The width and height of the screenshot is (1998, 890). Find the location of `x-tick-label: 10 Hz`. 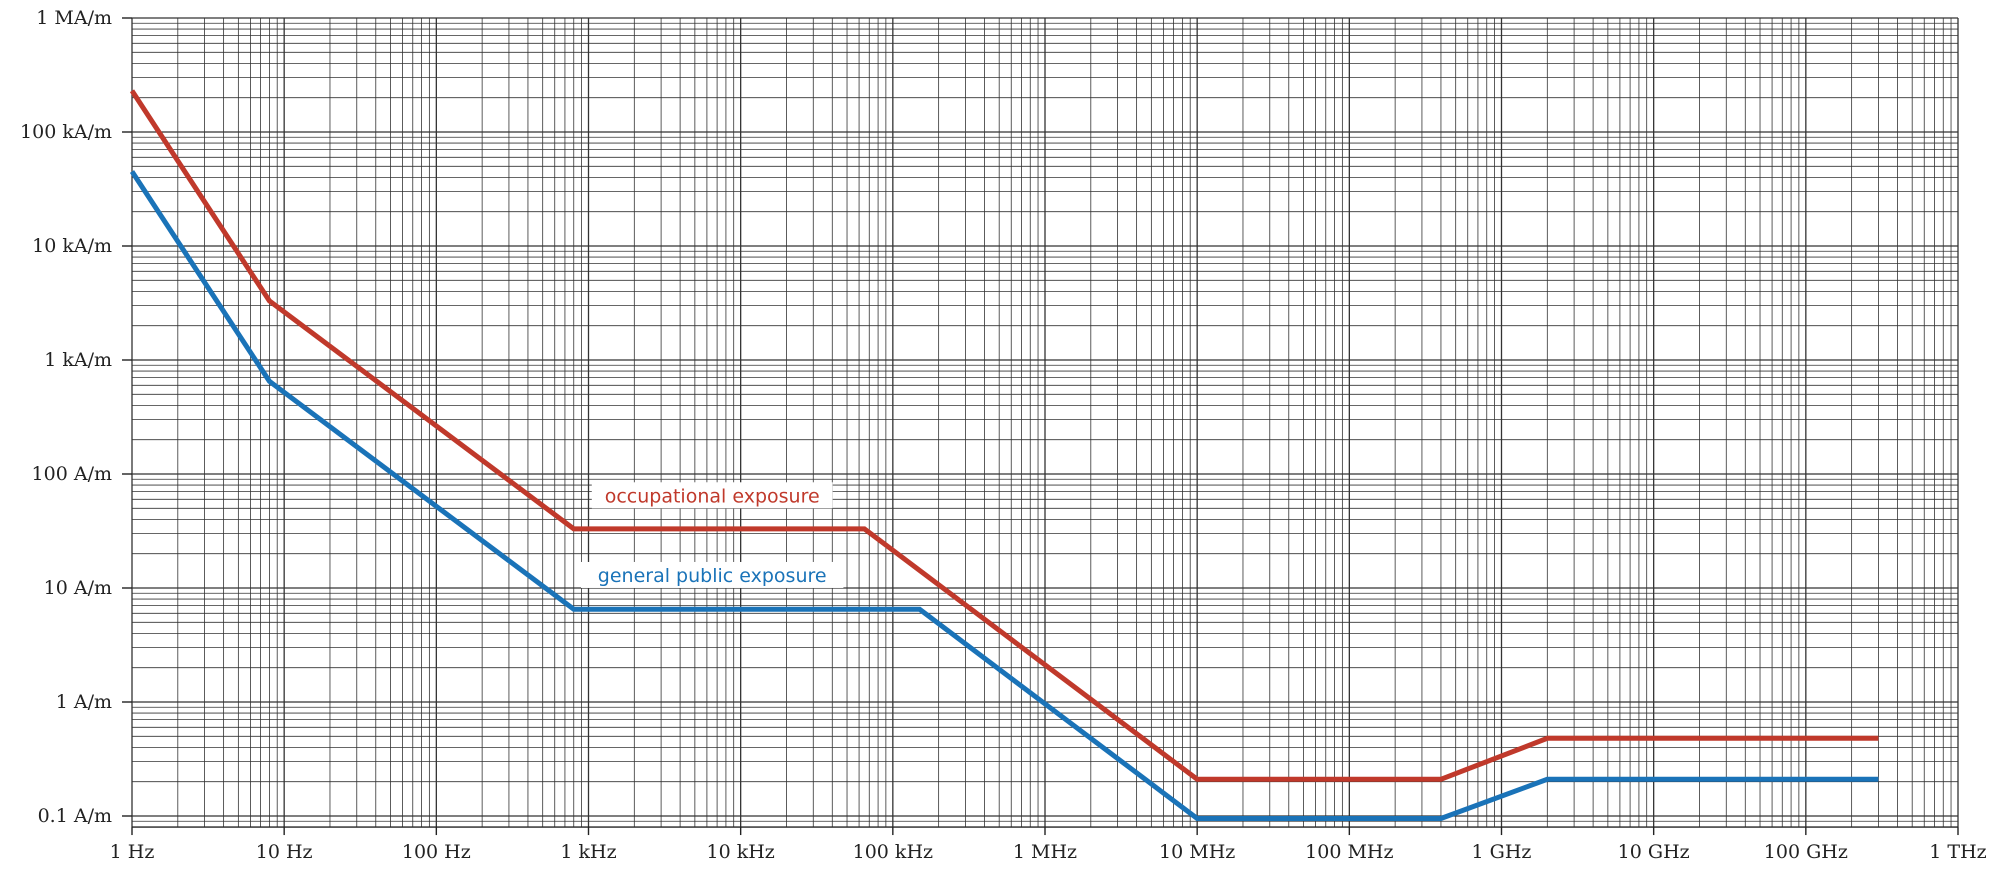

x-tick-label: 10 Hz is located at coordinates (284, 852).